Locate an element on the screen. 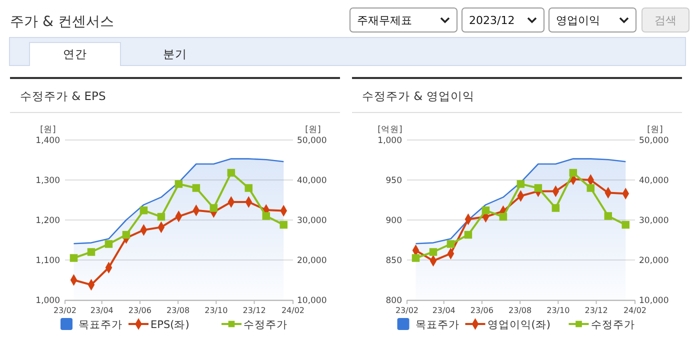 The image size is (695, 349). chart-title: 수정주가 & EPS is located at coordinates (63, 96).